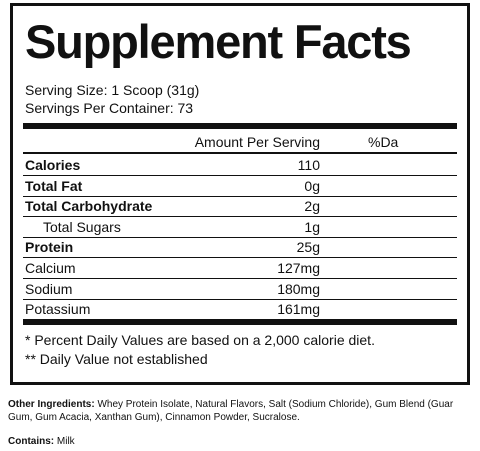 This screenshot has height=451, width=480. I want to click on nutrient-row: Total Carbohydrate 2g, so click(240, 207).